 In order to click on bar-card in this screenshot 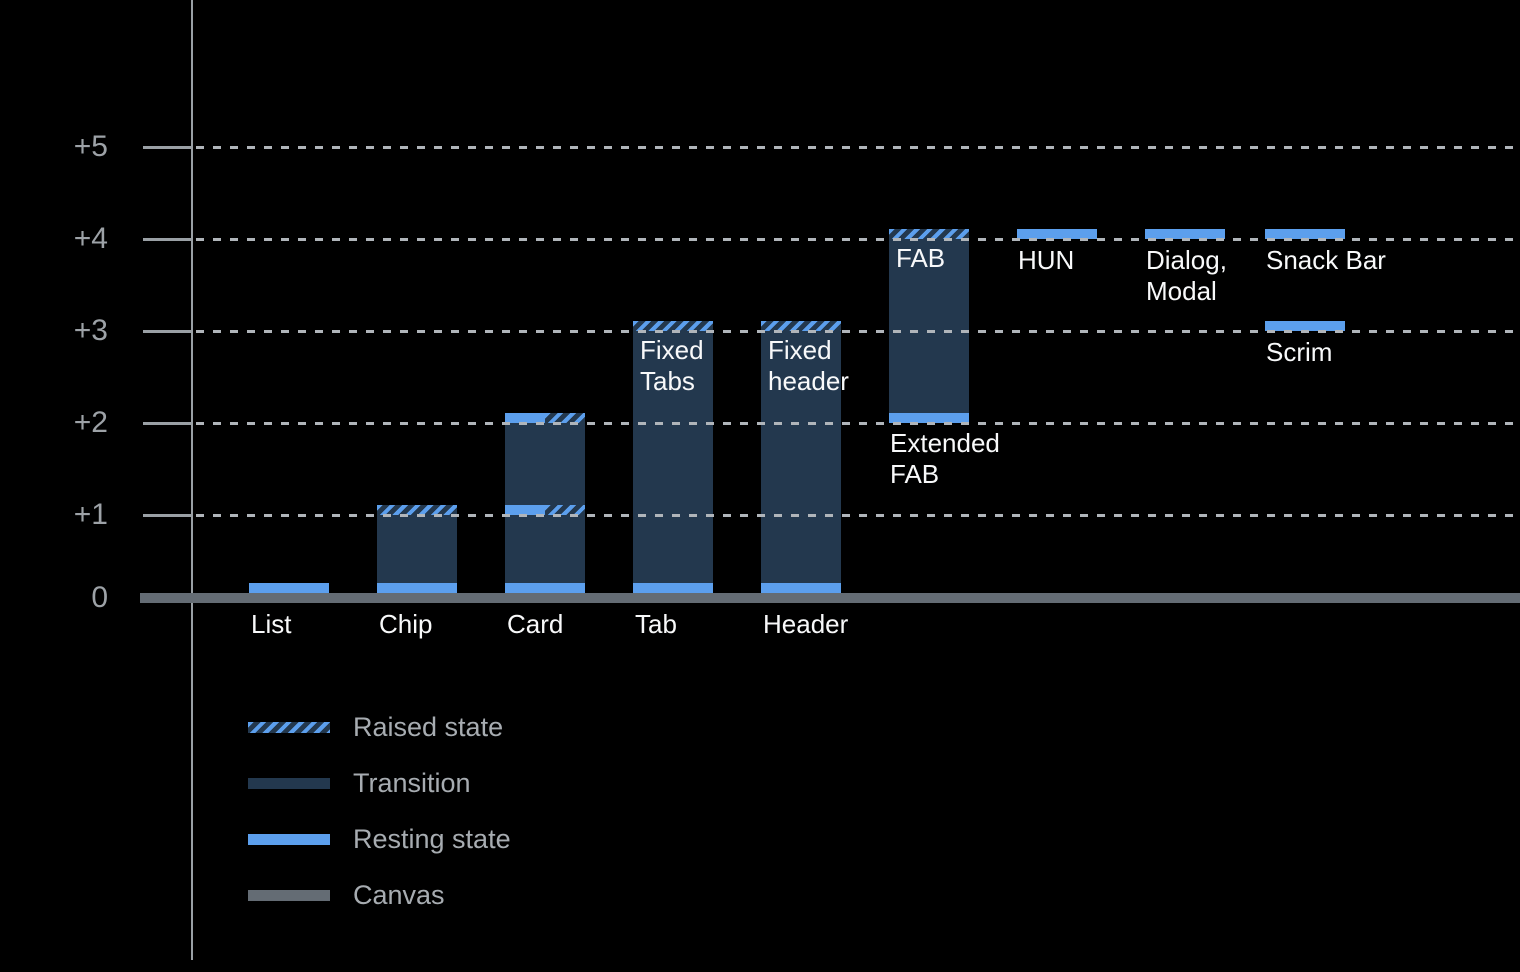, I will do `click(545, 503)`.